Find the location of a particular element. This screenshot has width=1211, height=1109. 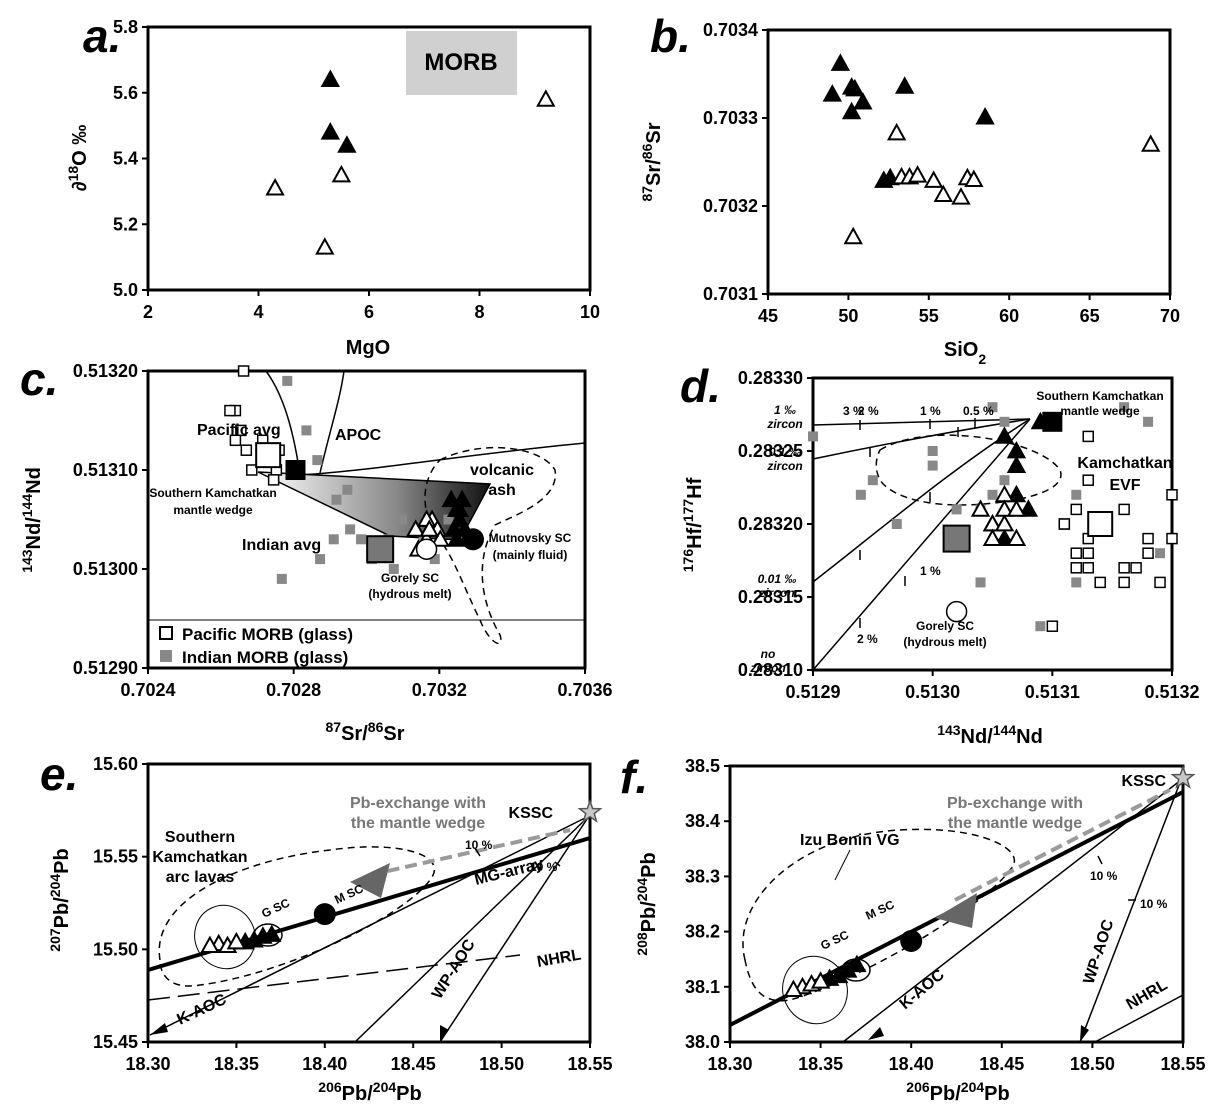

x-axis-label: MgO is located at coordinates (368, 348).